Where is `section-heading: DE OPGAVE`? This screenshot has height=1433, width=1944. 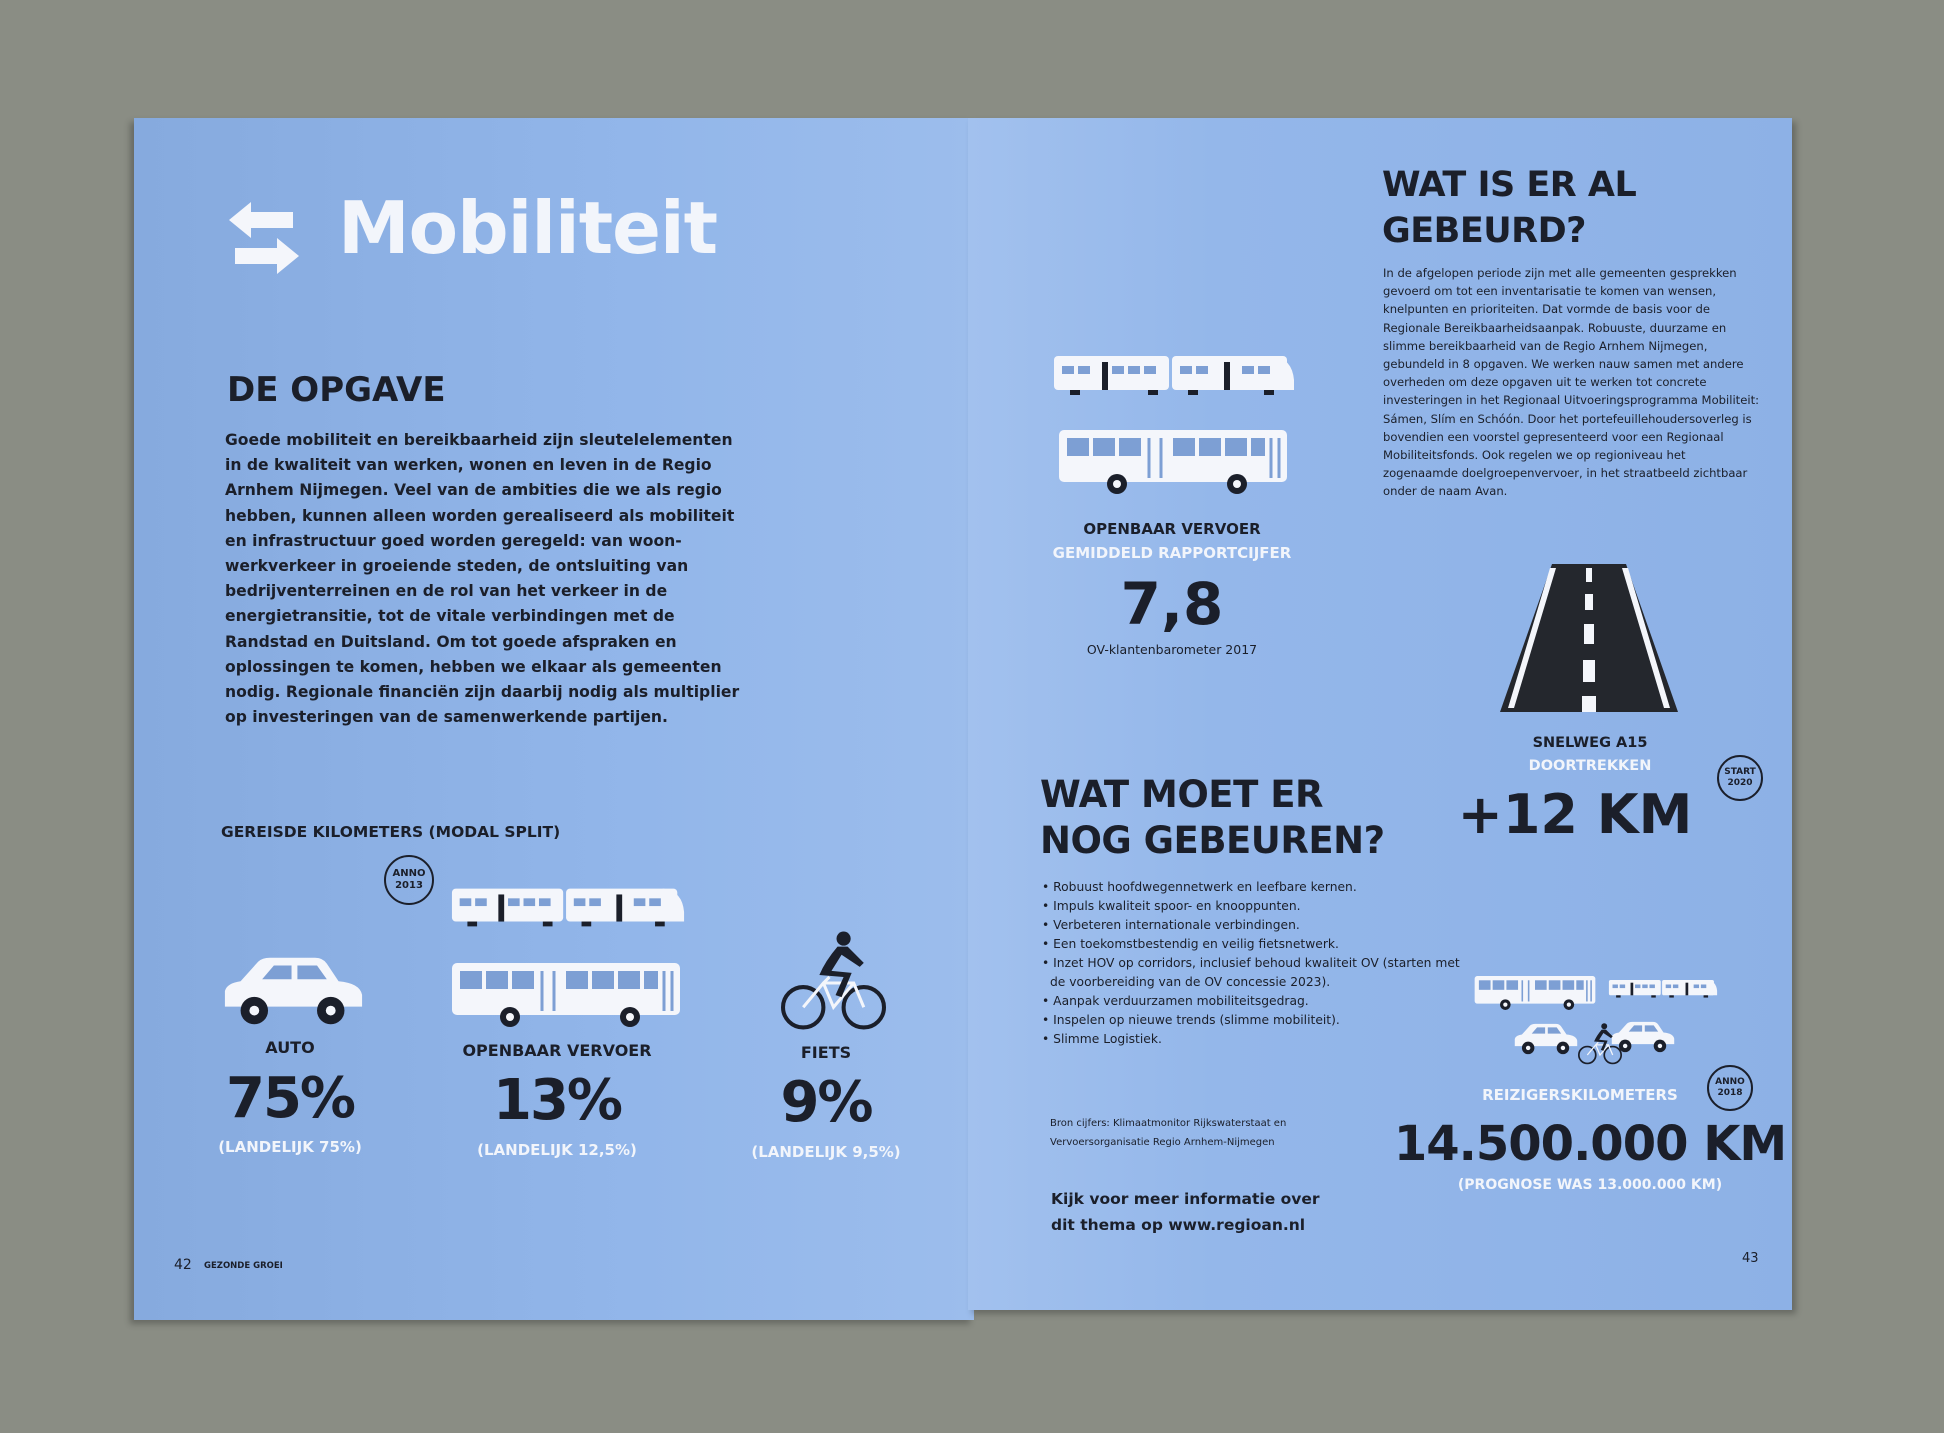
section-heading: DE OPGAVE is located at coordinates (336, 390).